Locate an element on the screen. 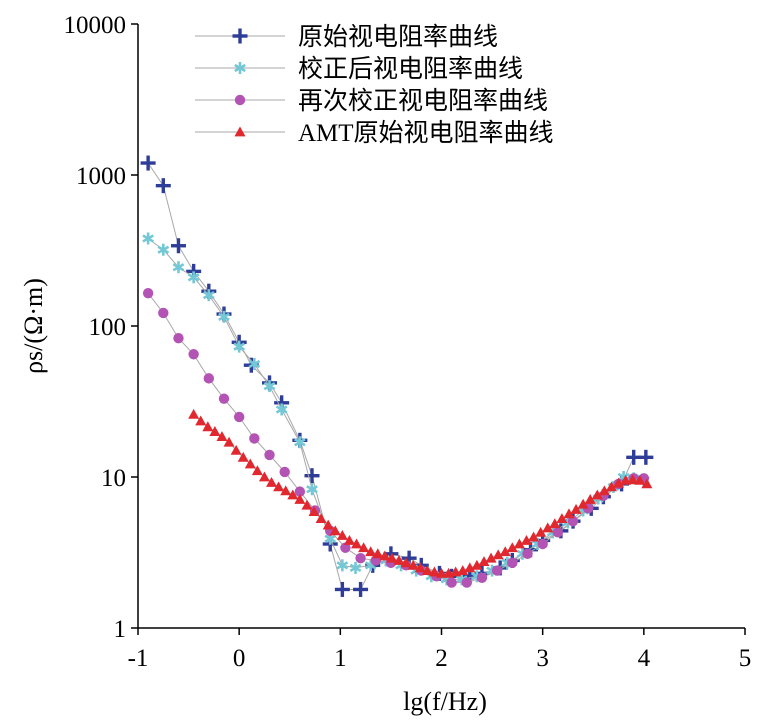 Image resolution: width=770 pixels, height=725 pixels. legend-label: 再次校正视电阻率曲线 is located at coordinates (423, 101).